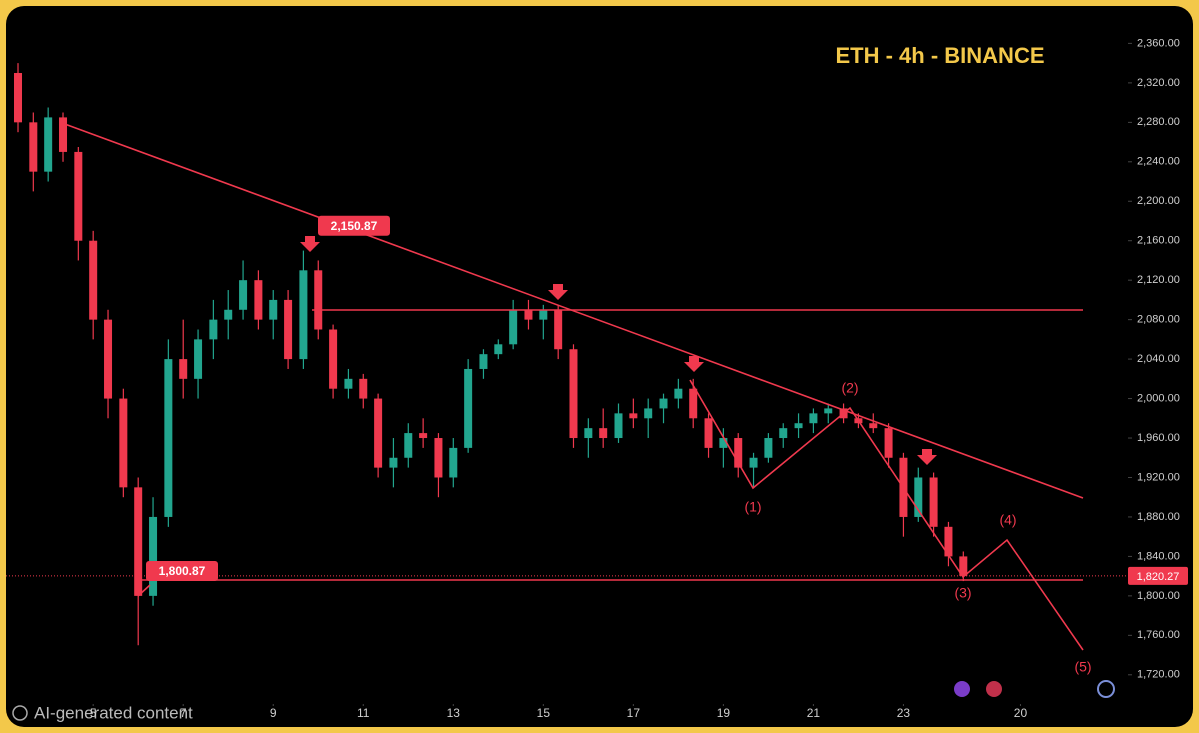  I want to click on x-tick-label: 19, so click(724, 713).